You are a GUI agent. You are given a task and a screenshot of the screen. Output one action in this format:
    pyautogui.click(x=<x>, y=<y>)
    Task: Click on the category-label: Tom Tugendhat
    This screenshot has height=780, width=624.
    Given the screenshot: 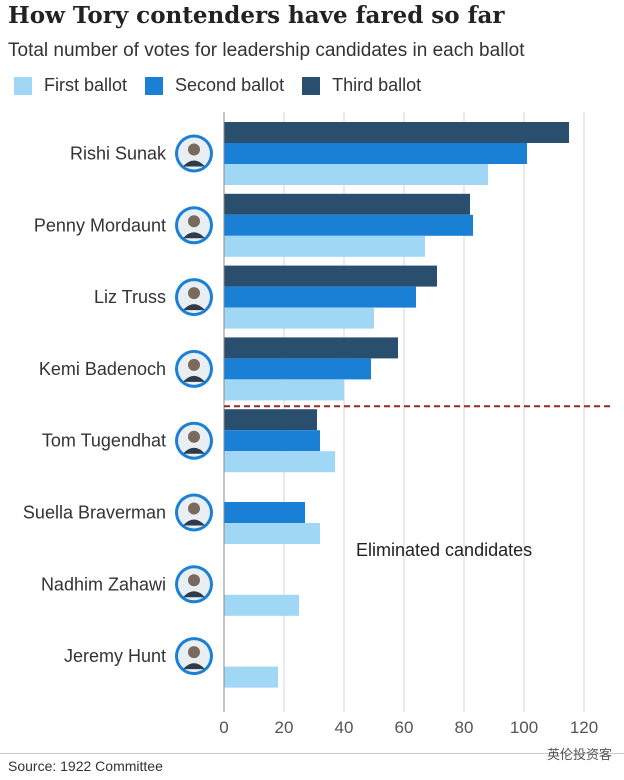 What is the action you would take?
    pyautogui.click(x=104, y=441)
    